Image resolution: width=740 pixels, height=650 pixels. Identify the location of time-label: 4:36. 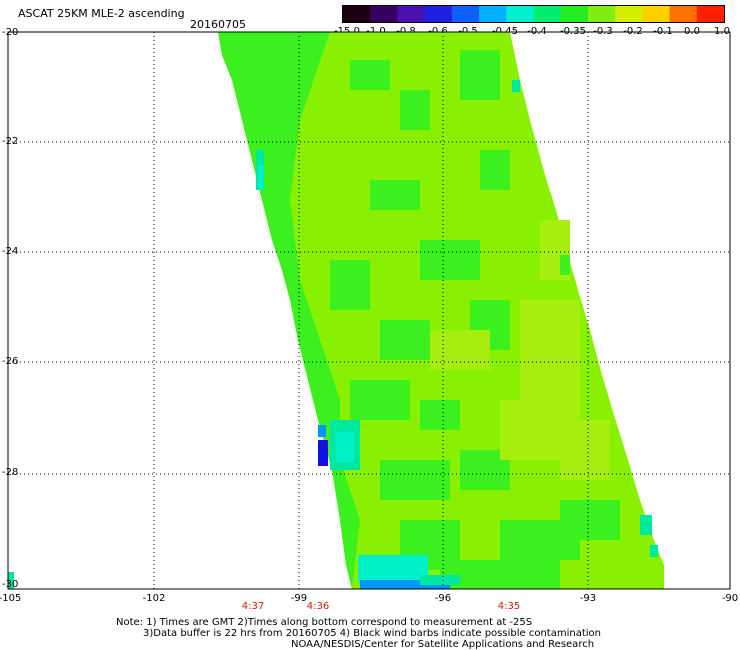
(318, 606).